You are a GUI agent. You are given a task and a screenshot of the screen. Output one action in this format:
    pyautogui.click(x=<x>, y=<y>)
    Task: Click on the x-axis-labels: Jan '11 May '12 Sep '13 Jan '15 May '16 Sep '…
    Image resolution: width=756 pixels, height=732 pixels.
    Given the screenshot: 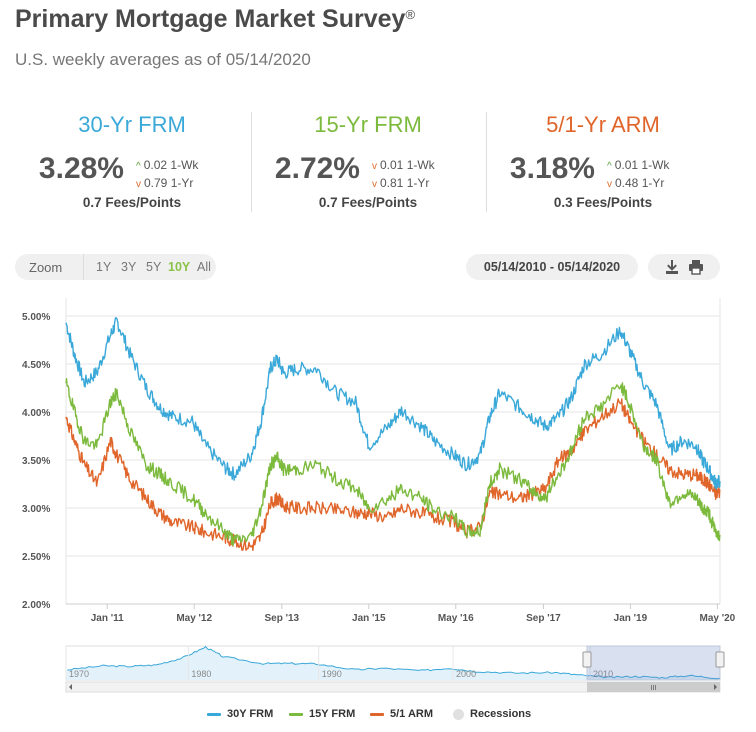 What is the action you would take?
    pyautogui.click(x=413, y=614)
    